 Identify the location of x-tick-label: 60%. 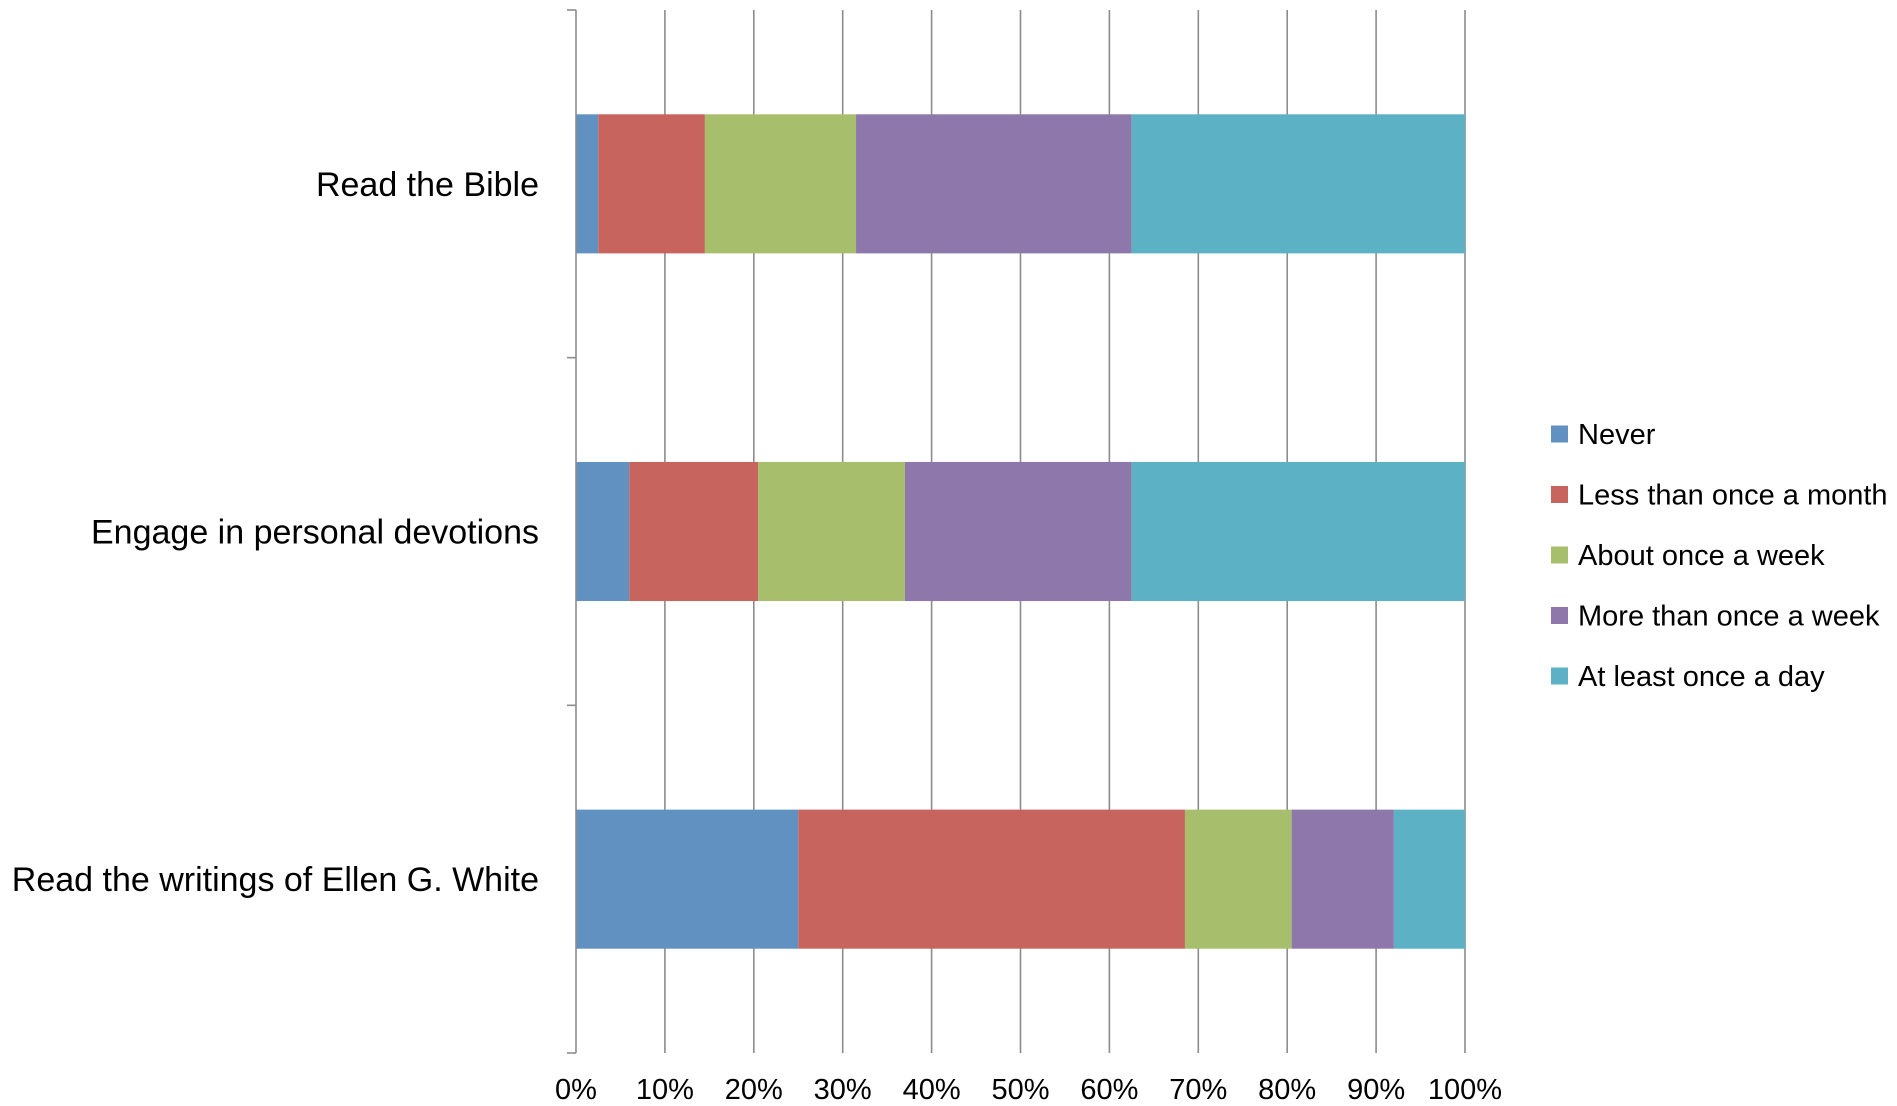
(1109, 1090).